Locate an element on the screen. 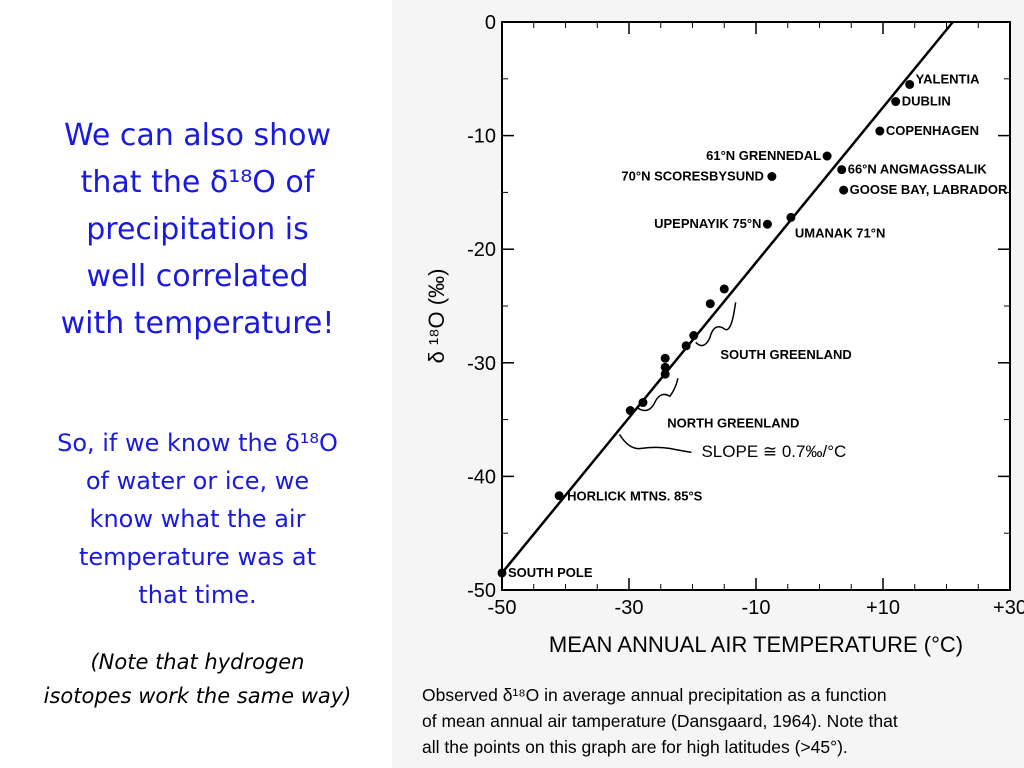 This screenshot has height=768, width=1024. point-label: GOOSE BAY, LABRADOR is located at coordinates (929, 189).